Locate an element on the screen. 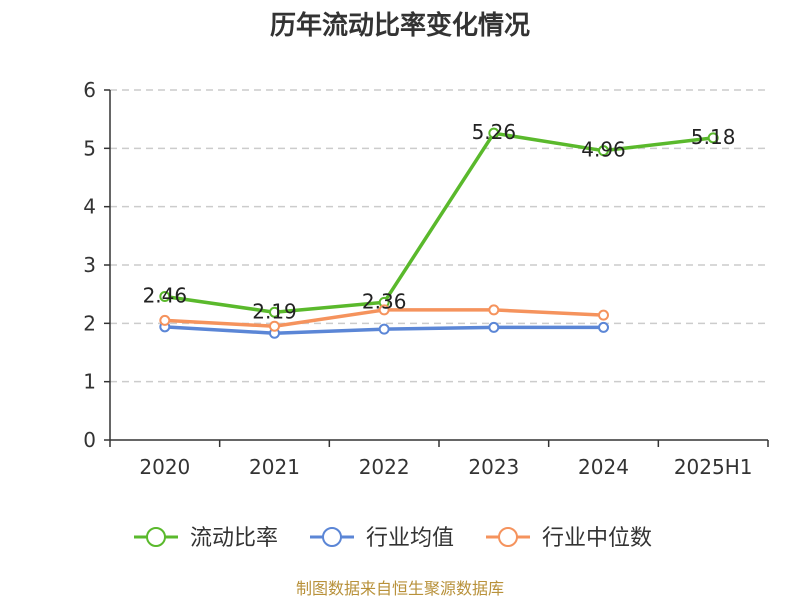  data-label: 5.18 is located at coordinates (713, 137).